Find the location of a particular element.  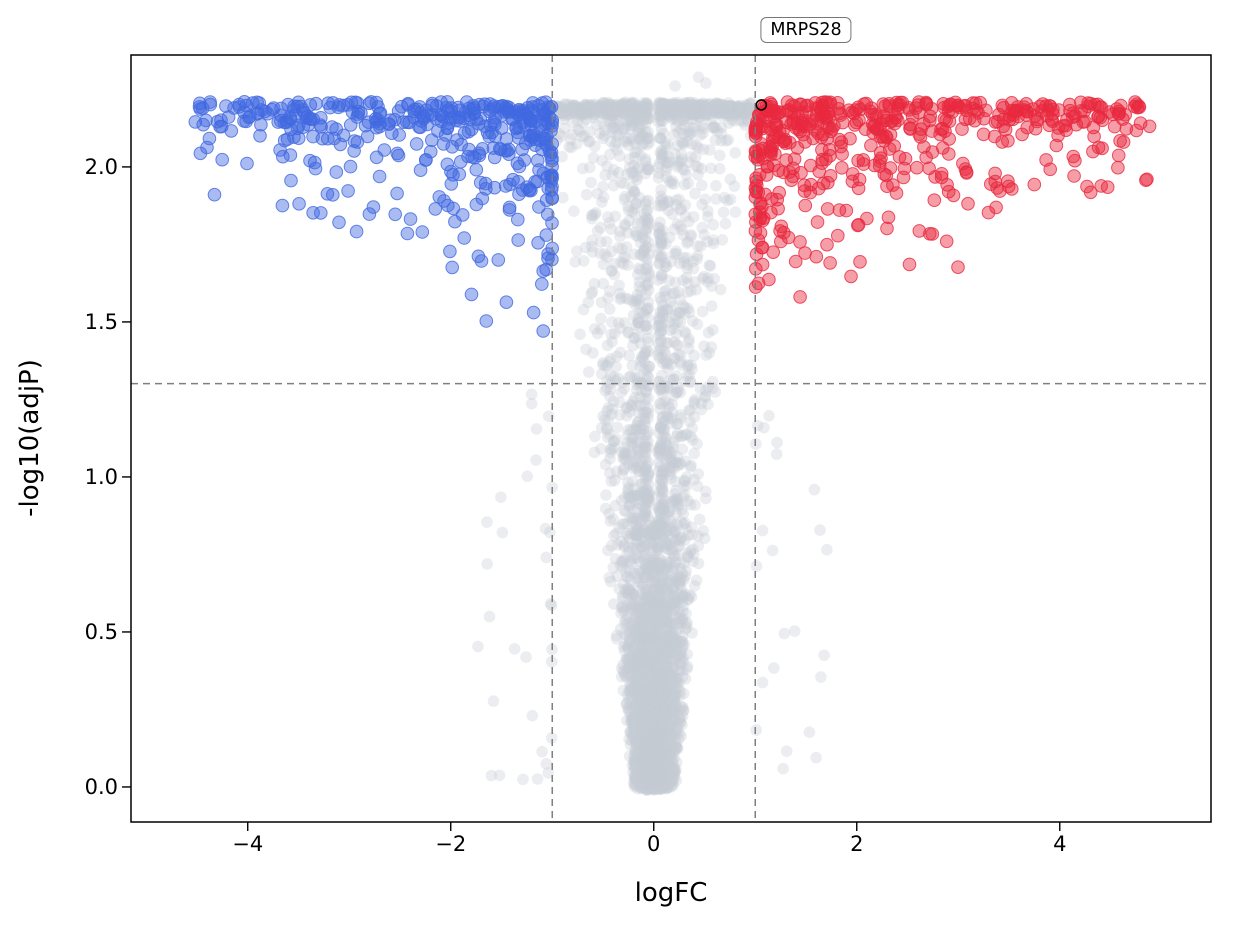

points-down-regulated is located at coordinates (374, 216).